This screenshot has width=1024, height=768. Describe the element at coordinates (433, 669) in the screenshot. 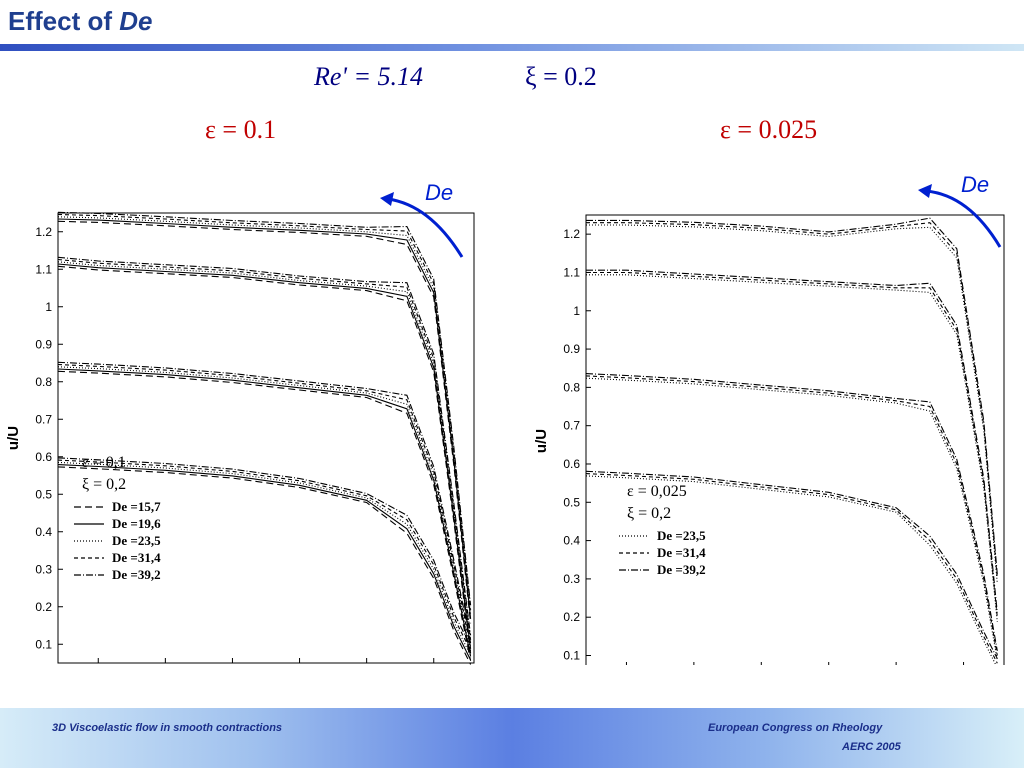

I see `x-tick-label: 6` at that location.